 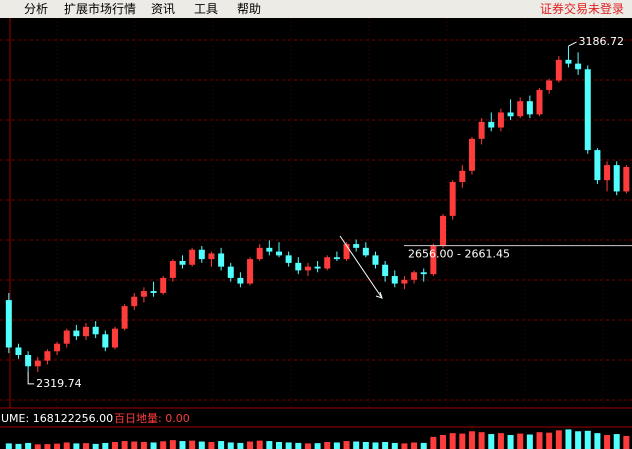 I want to click on menu-item: 扩展市场行情, so click(x=100, y=9).